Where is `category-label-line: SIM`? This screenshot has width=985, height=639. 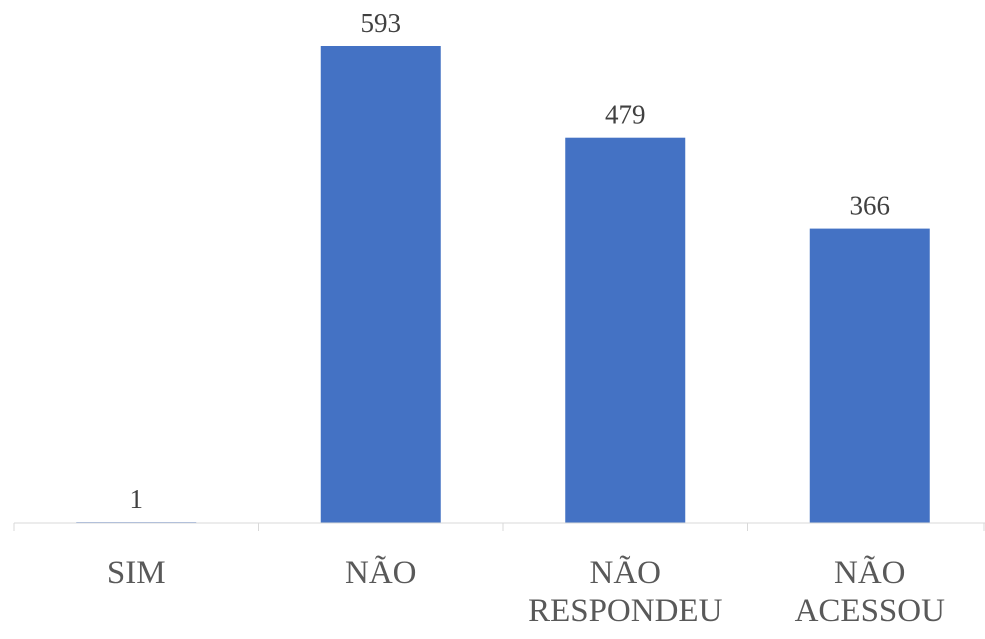
category-label-line: SIM is located at coordinates (136, 573).